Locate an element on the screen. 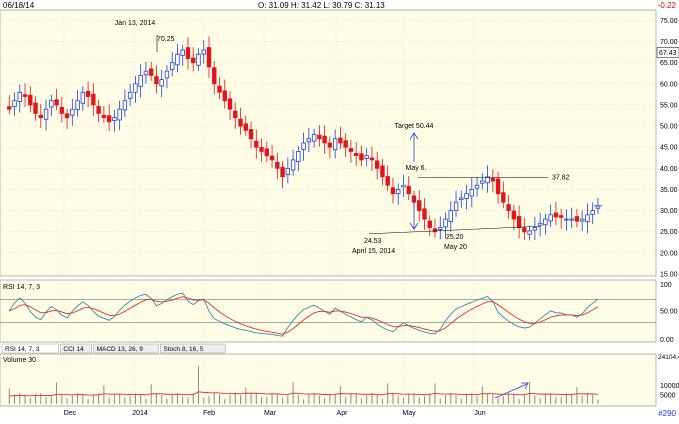  x-tick-label: Jun is located at coordinates (479, 413).